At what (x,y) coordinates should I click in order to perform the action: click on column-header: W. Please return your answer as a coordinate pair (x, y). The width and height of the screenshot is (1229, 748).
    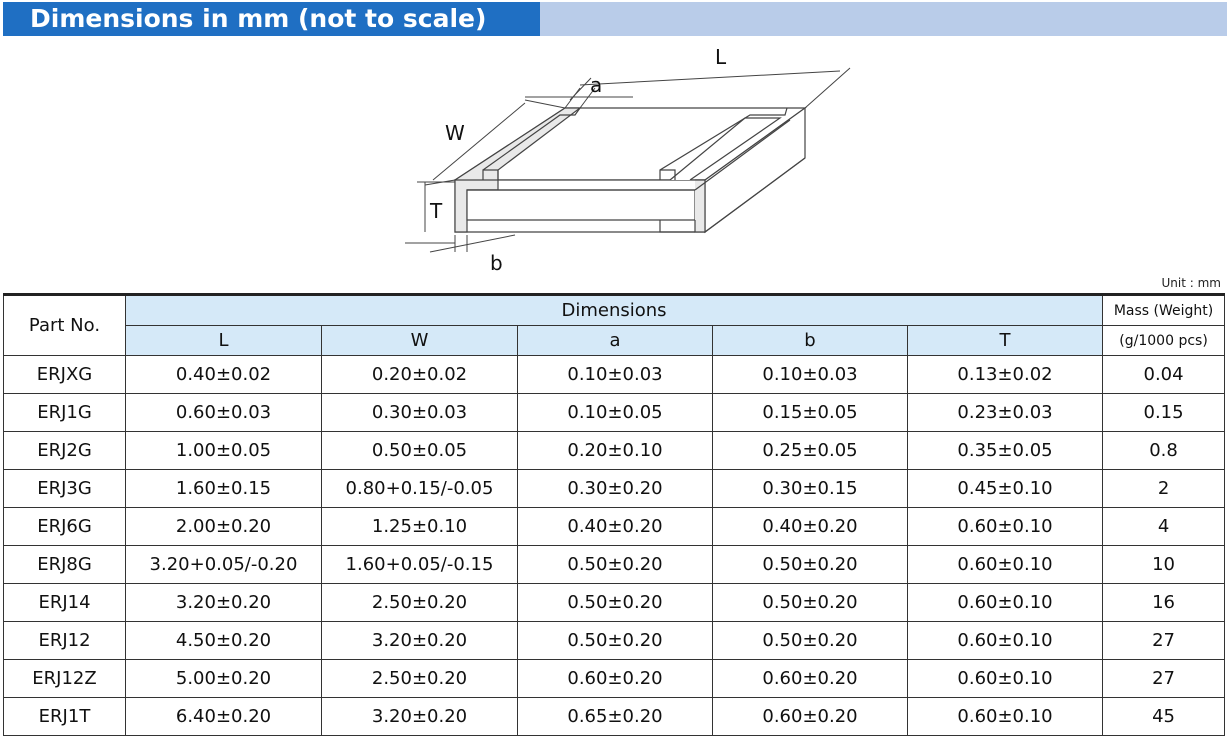
    Looking at the image, I should click on (419, 340).